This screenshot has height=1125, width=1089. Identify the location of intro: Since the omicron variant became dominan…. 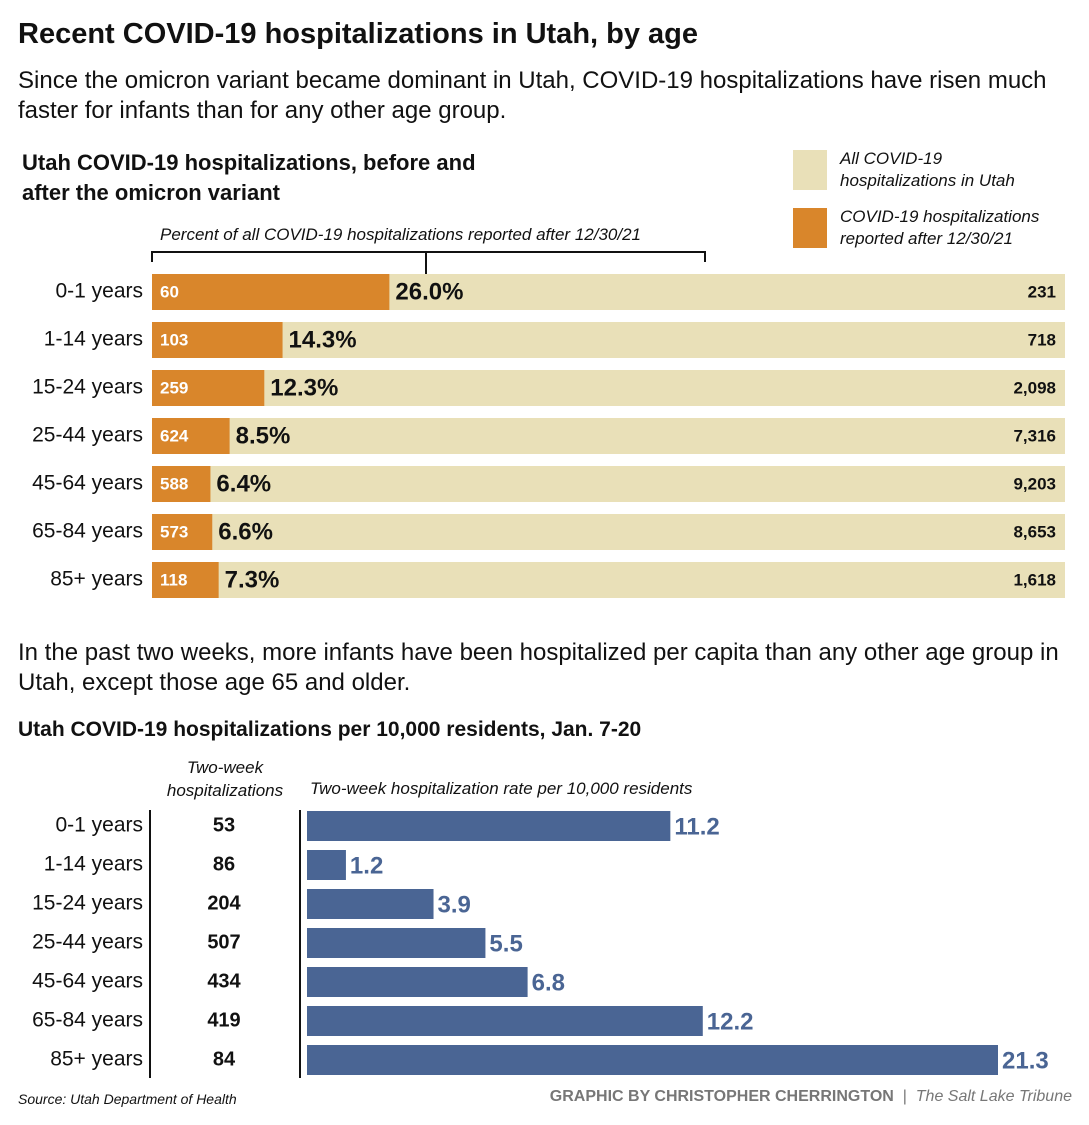
(532, 95).